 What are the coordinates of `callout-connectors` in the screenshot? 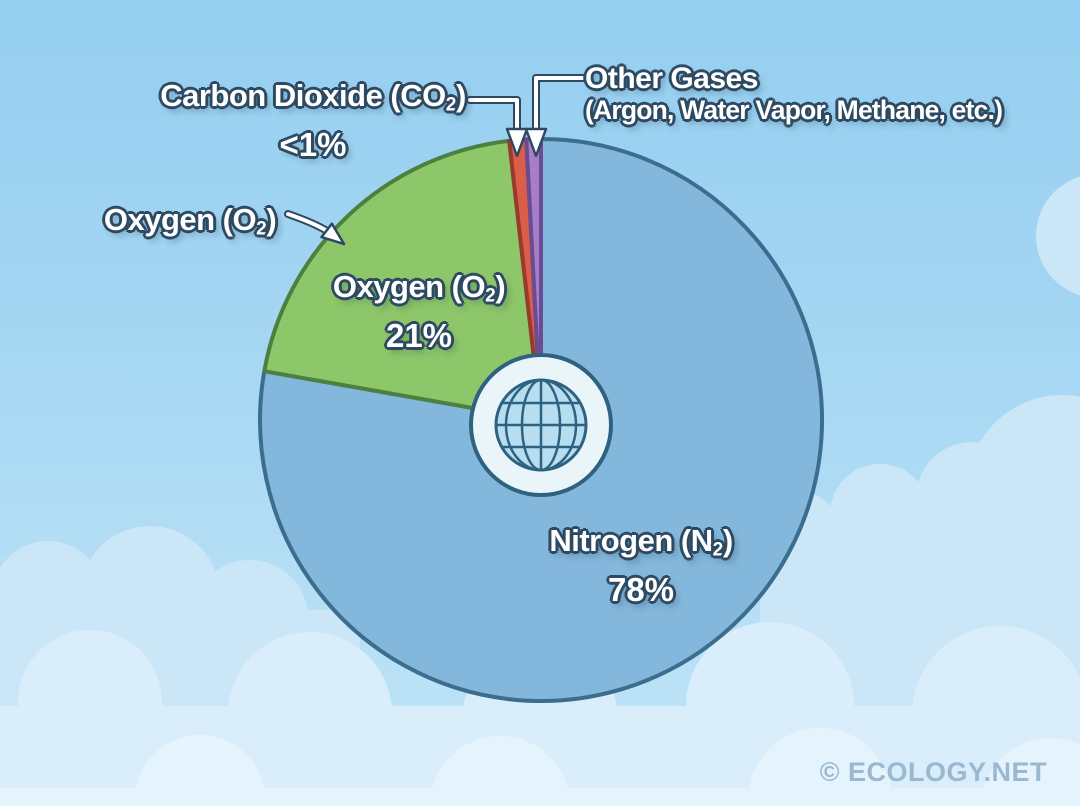 It's located at (435, 160).